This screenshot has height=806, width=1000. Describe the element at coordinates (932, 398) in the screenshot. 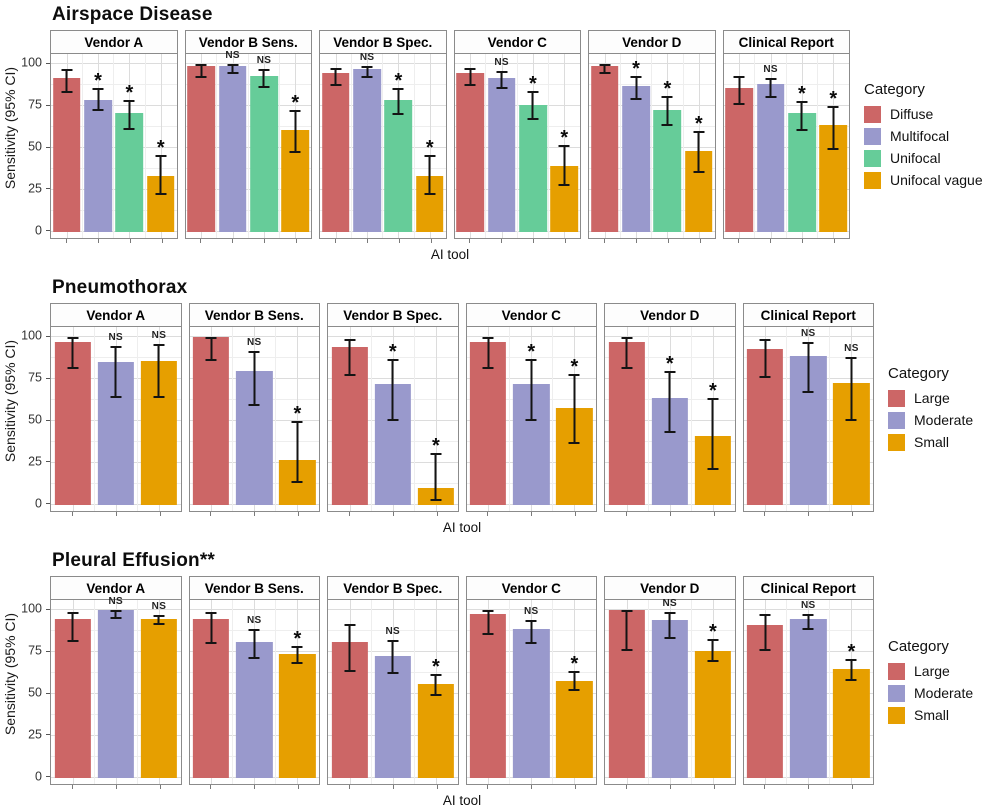

I see `legend-label: Large` at that location.